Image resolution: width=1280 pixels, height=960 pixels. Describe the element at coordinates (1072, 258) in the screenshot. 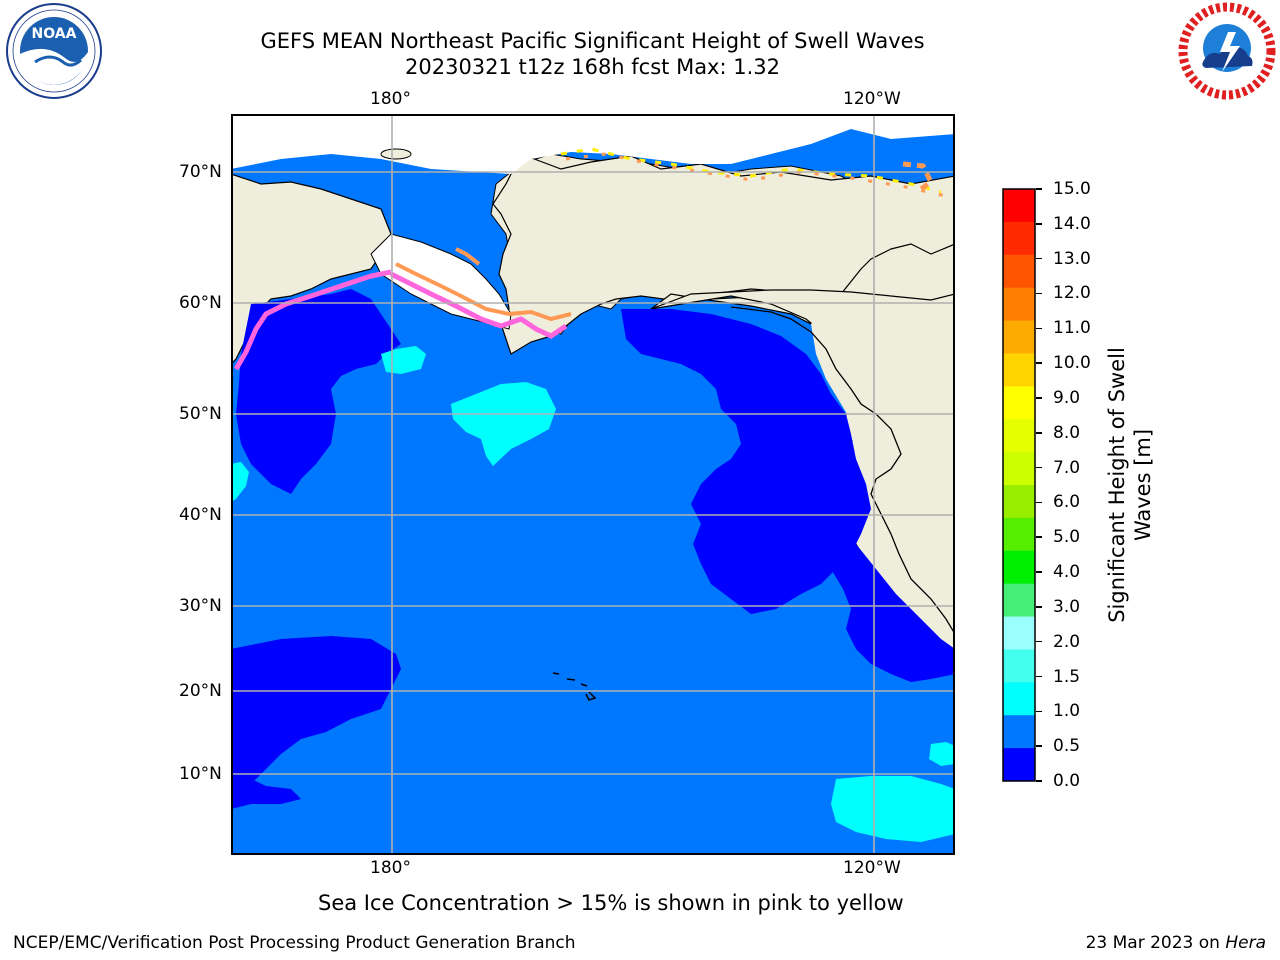

I see `colorbar-tick-label: 13.0` at that location.